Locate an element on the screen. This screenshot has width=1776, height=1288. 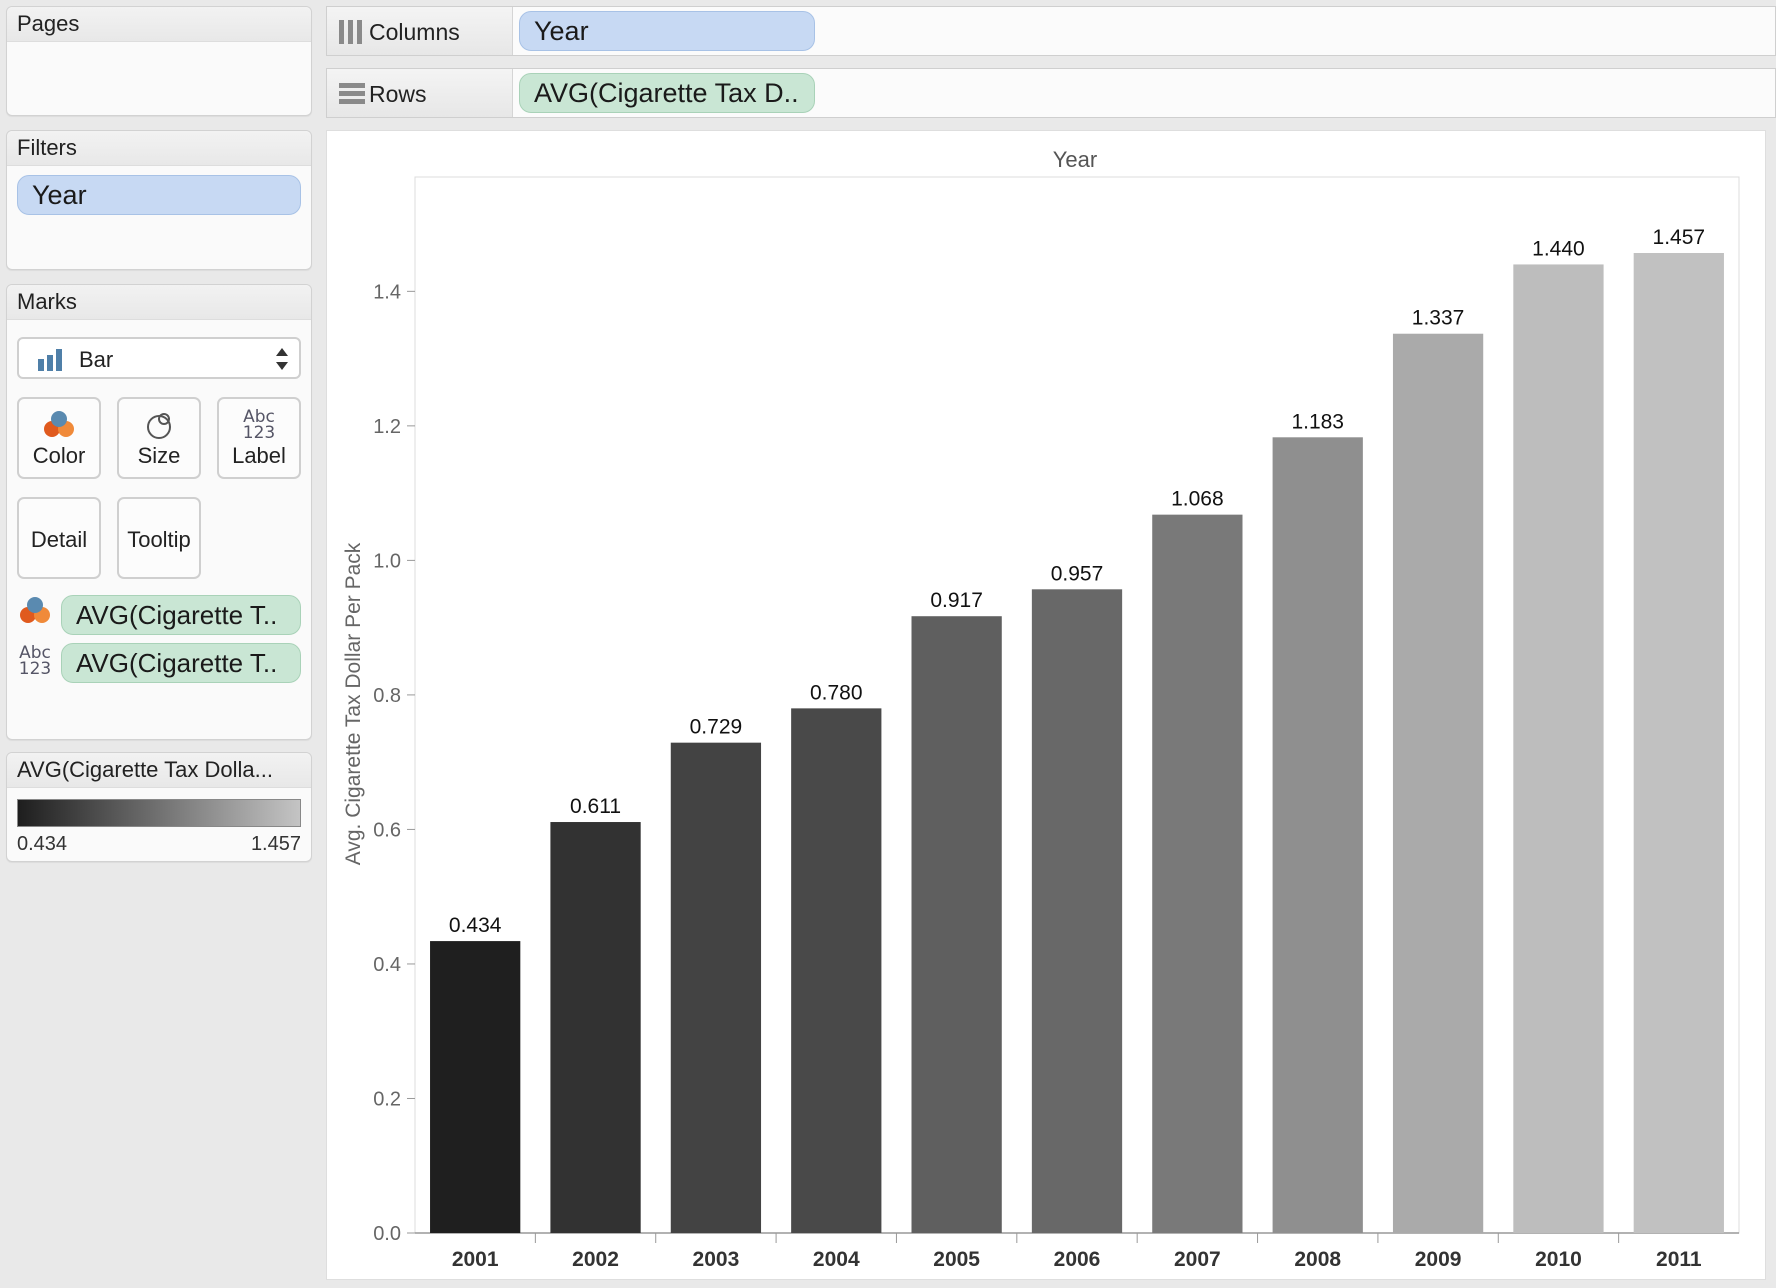
y-tick-label: 0.4 is located at coordinates (387, 965).